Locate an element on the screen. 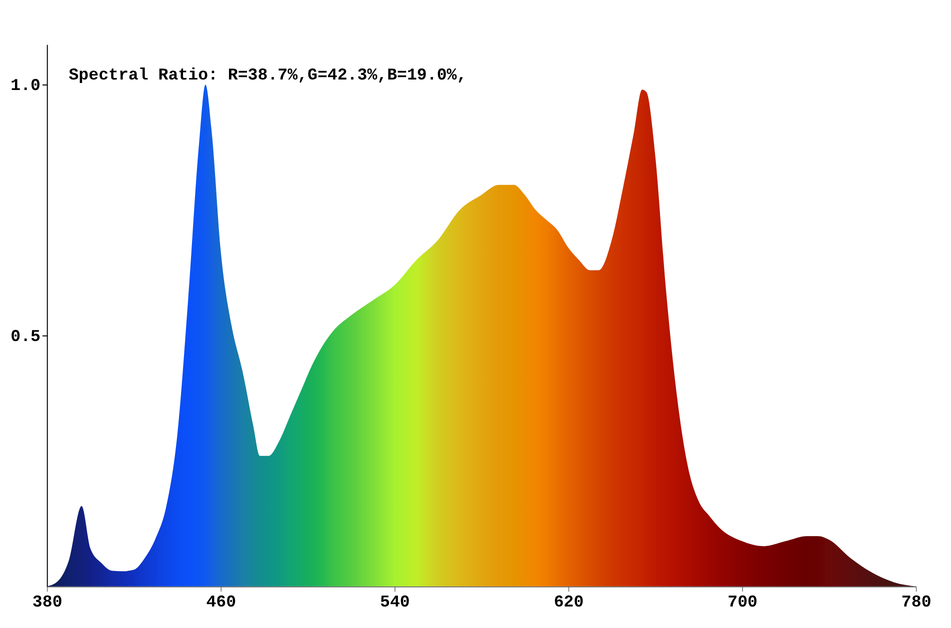  y-tick-label: 1.0 is located at coordinates (25, 85).